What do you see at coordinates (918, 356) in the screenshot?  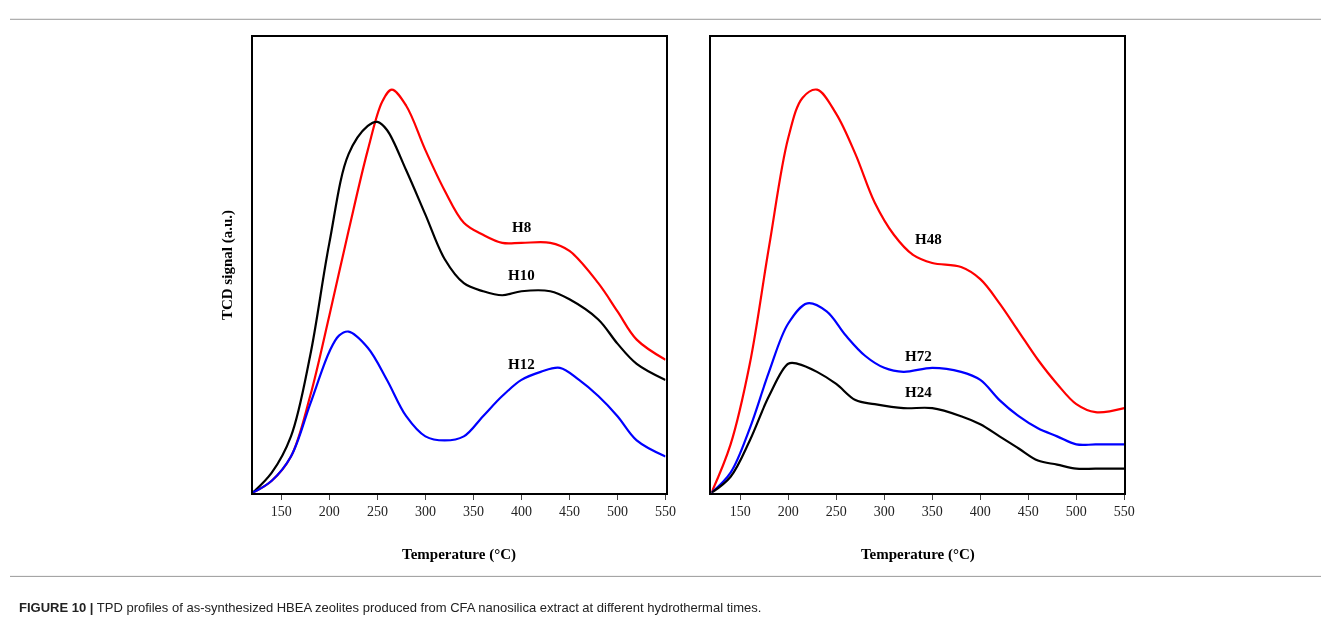 I see `series-label: H72` at bounding box center [918, 356].